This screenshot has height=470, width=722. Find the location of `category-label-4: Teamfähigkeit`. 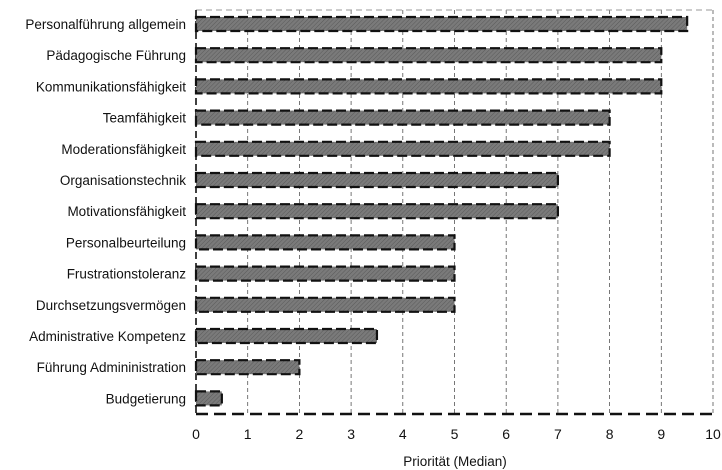

category-label-4: Teamfähigkeit is located at coordinates (145, 118).